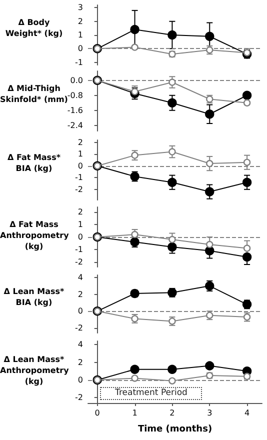 The height and width of the screenshot is (440, 267). Describe the element at coordinates (151, 393) in the screenshot. I see `text-box: Treatment Period` at that location.